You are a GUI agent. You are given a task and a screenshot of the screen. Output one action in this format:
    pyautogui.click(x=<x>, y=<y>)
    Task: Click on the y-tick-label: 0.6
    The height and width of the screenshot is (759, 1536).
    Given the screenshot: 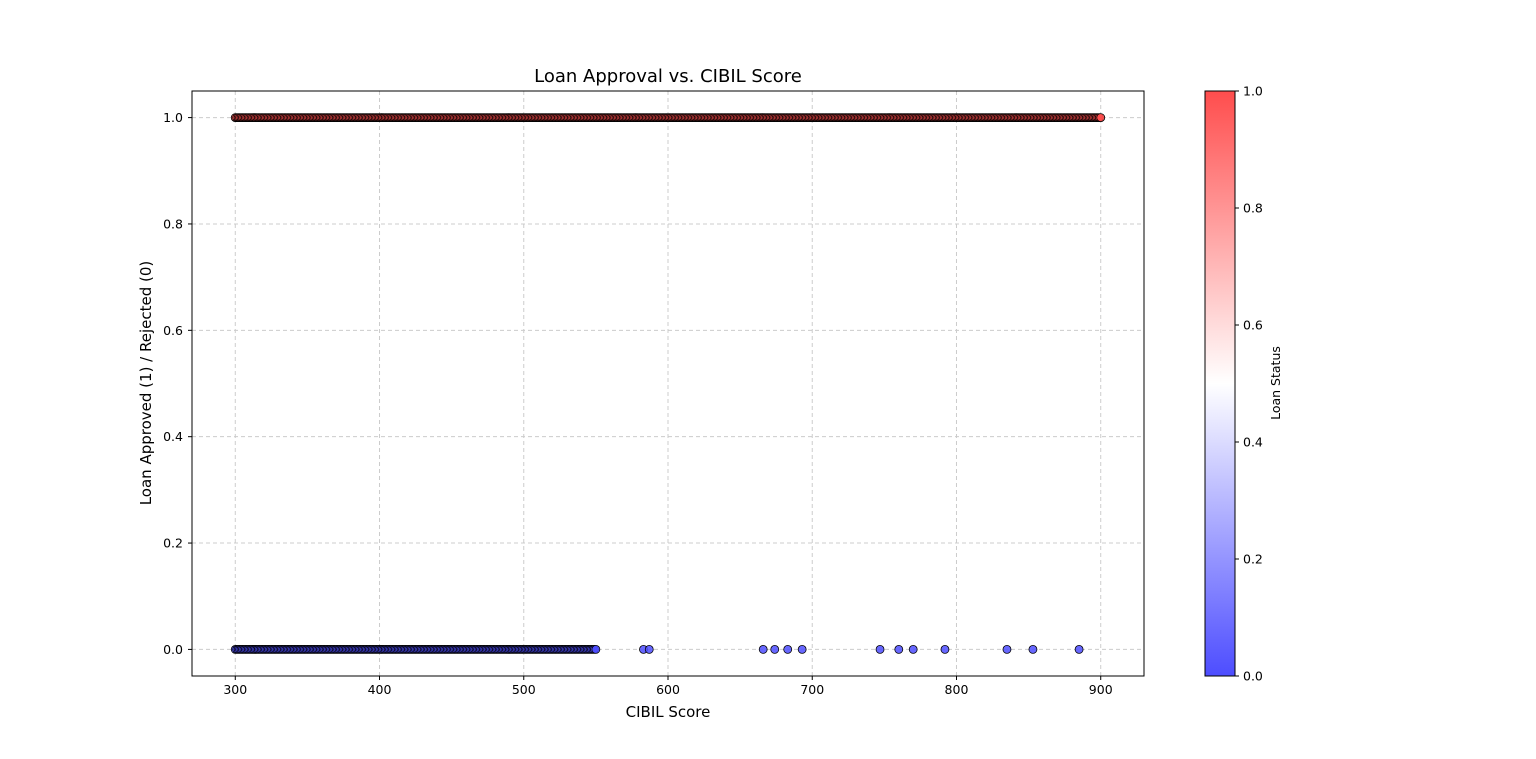 What is the action you would take?
    pyautogui.click(x=173, y=330)
    